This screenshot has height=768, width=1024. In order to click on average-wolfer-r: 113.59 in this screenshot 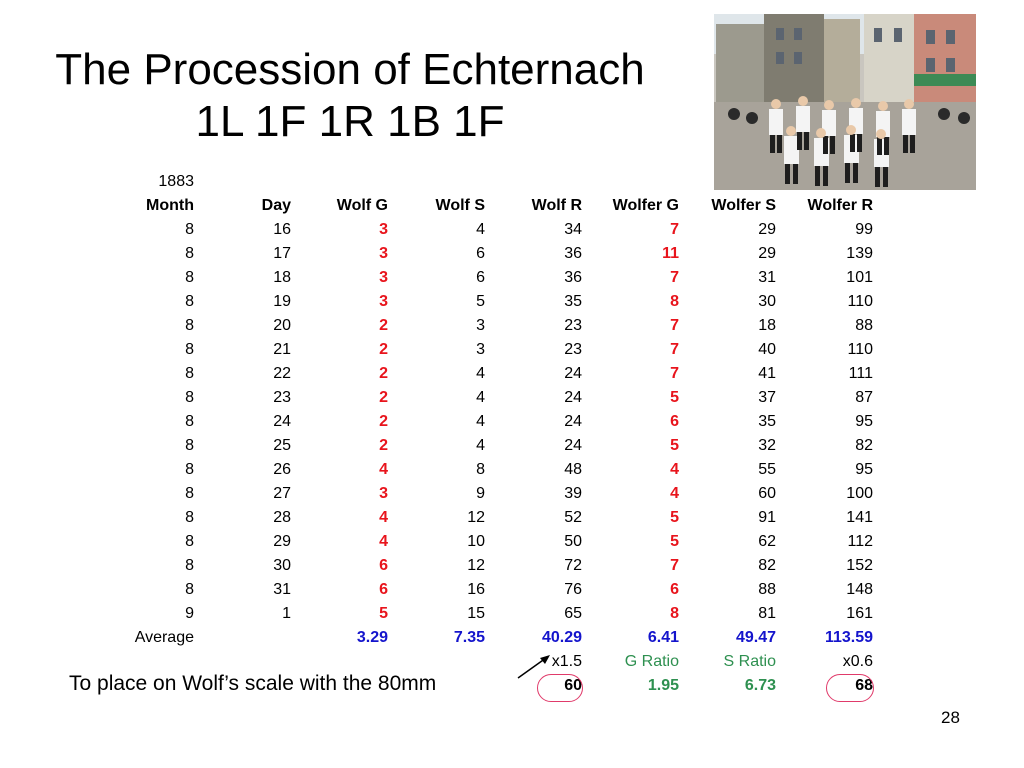, I will do `click(848, 637)`.